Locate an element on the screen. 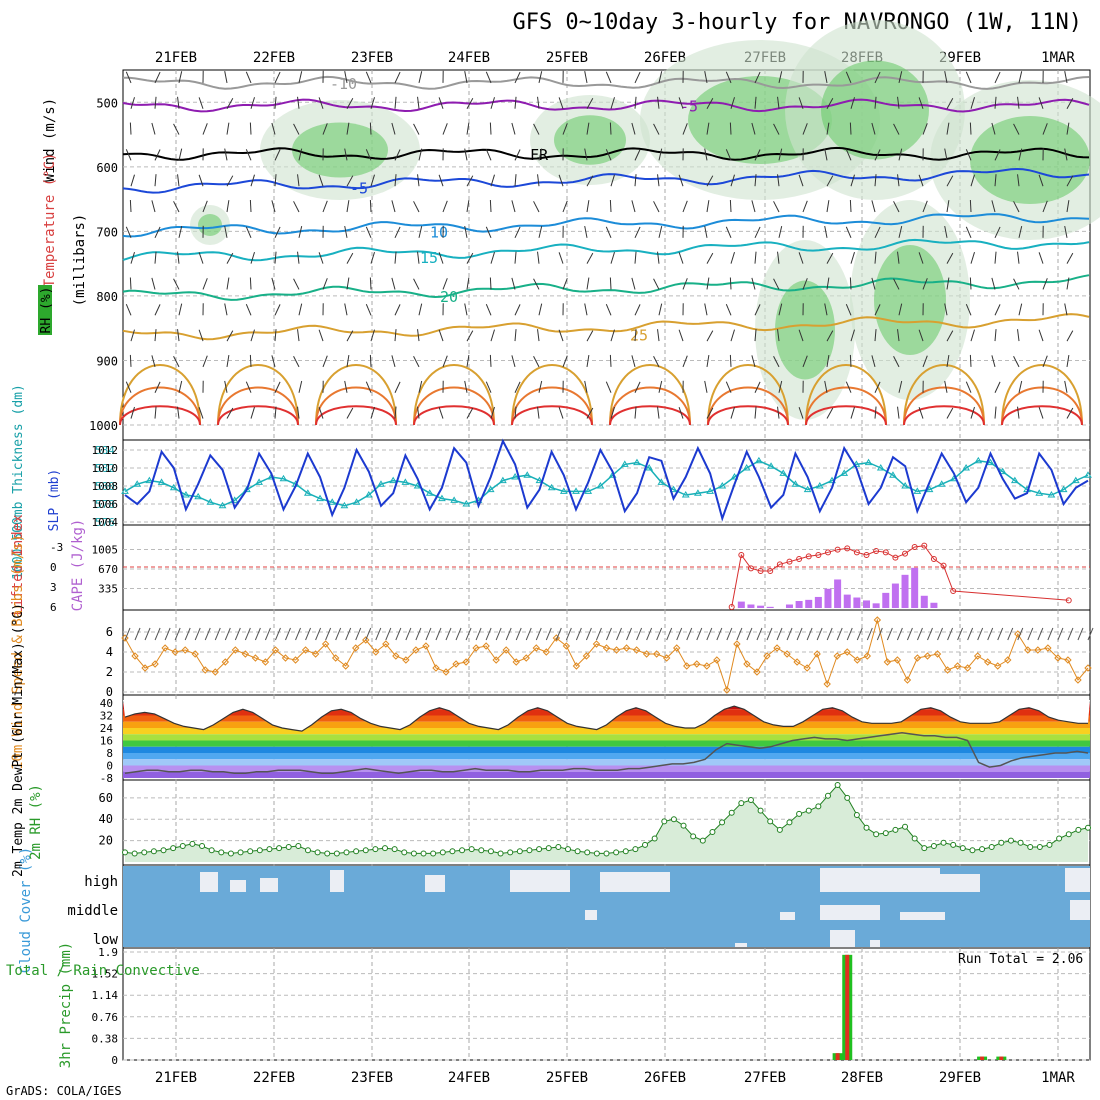 The width and height of the screenshot is (1100, 1100). cape-bar is located at coordinates (857, 602).